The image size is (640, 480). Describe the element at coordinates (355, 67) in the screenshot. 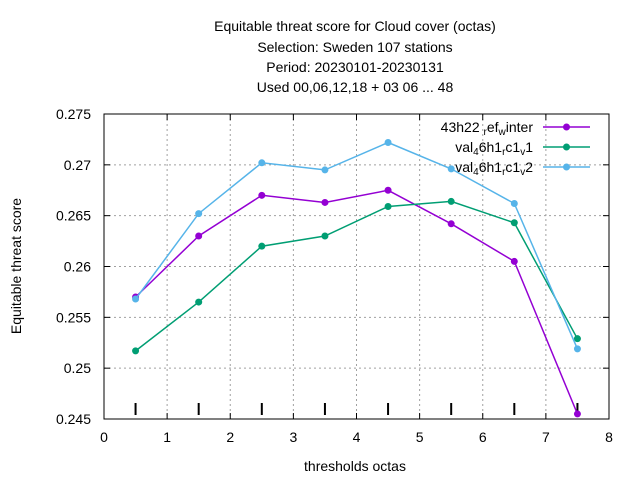

I see `chart-title-line-3: Period: 20230101-20230131` at that location.